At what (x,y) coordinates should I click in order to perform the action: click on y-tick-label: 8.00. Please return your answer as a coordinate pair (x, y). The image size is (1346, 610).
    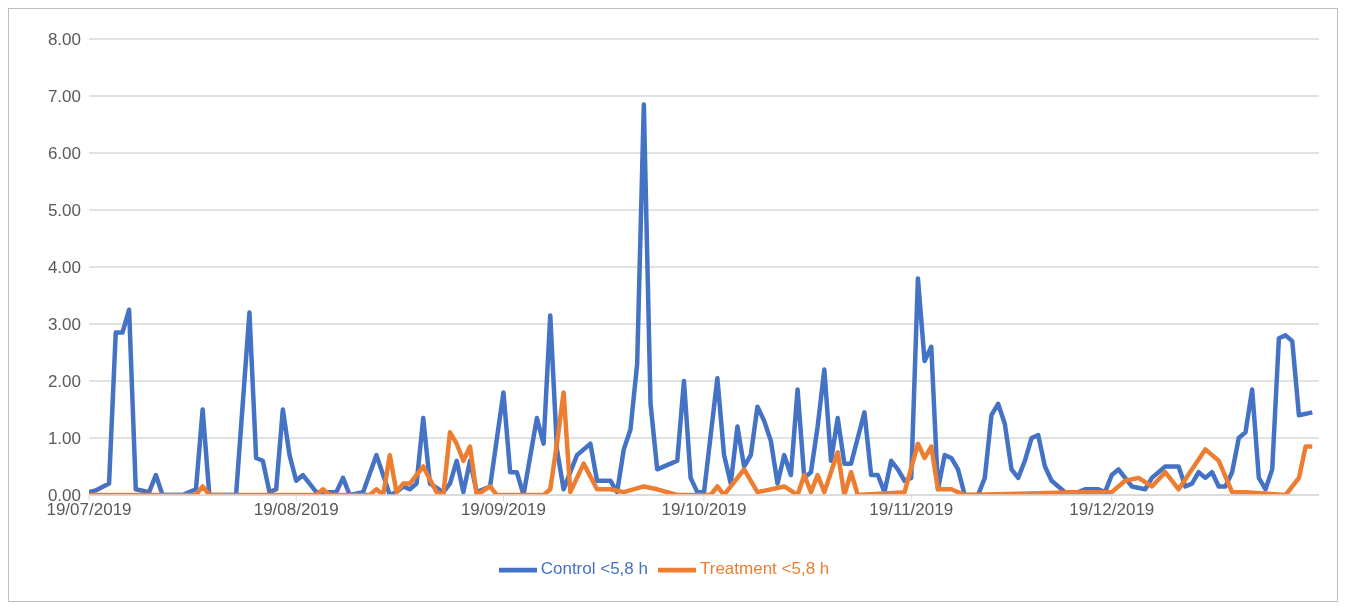
    Looking at the image, I should click on (64, 40).